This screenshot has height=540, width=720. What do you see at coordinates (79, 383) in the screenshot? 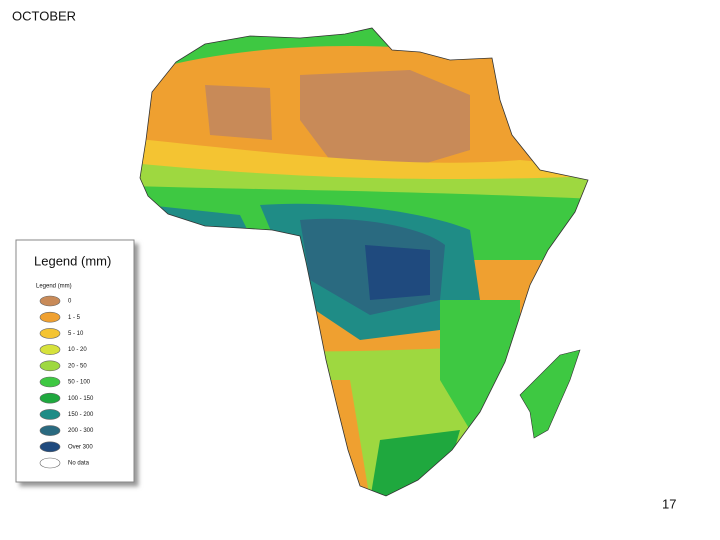
I see `legend-label: 50 - 100` at bounding box center [79, 383].